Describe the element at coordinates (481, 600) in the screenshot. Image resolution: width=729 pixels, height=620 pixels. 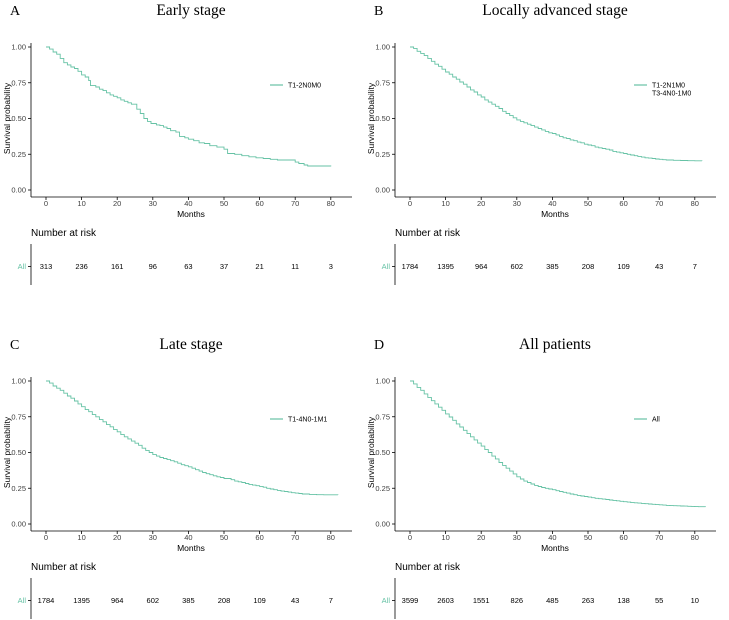
I see `risk-count: 1551` at that location.